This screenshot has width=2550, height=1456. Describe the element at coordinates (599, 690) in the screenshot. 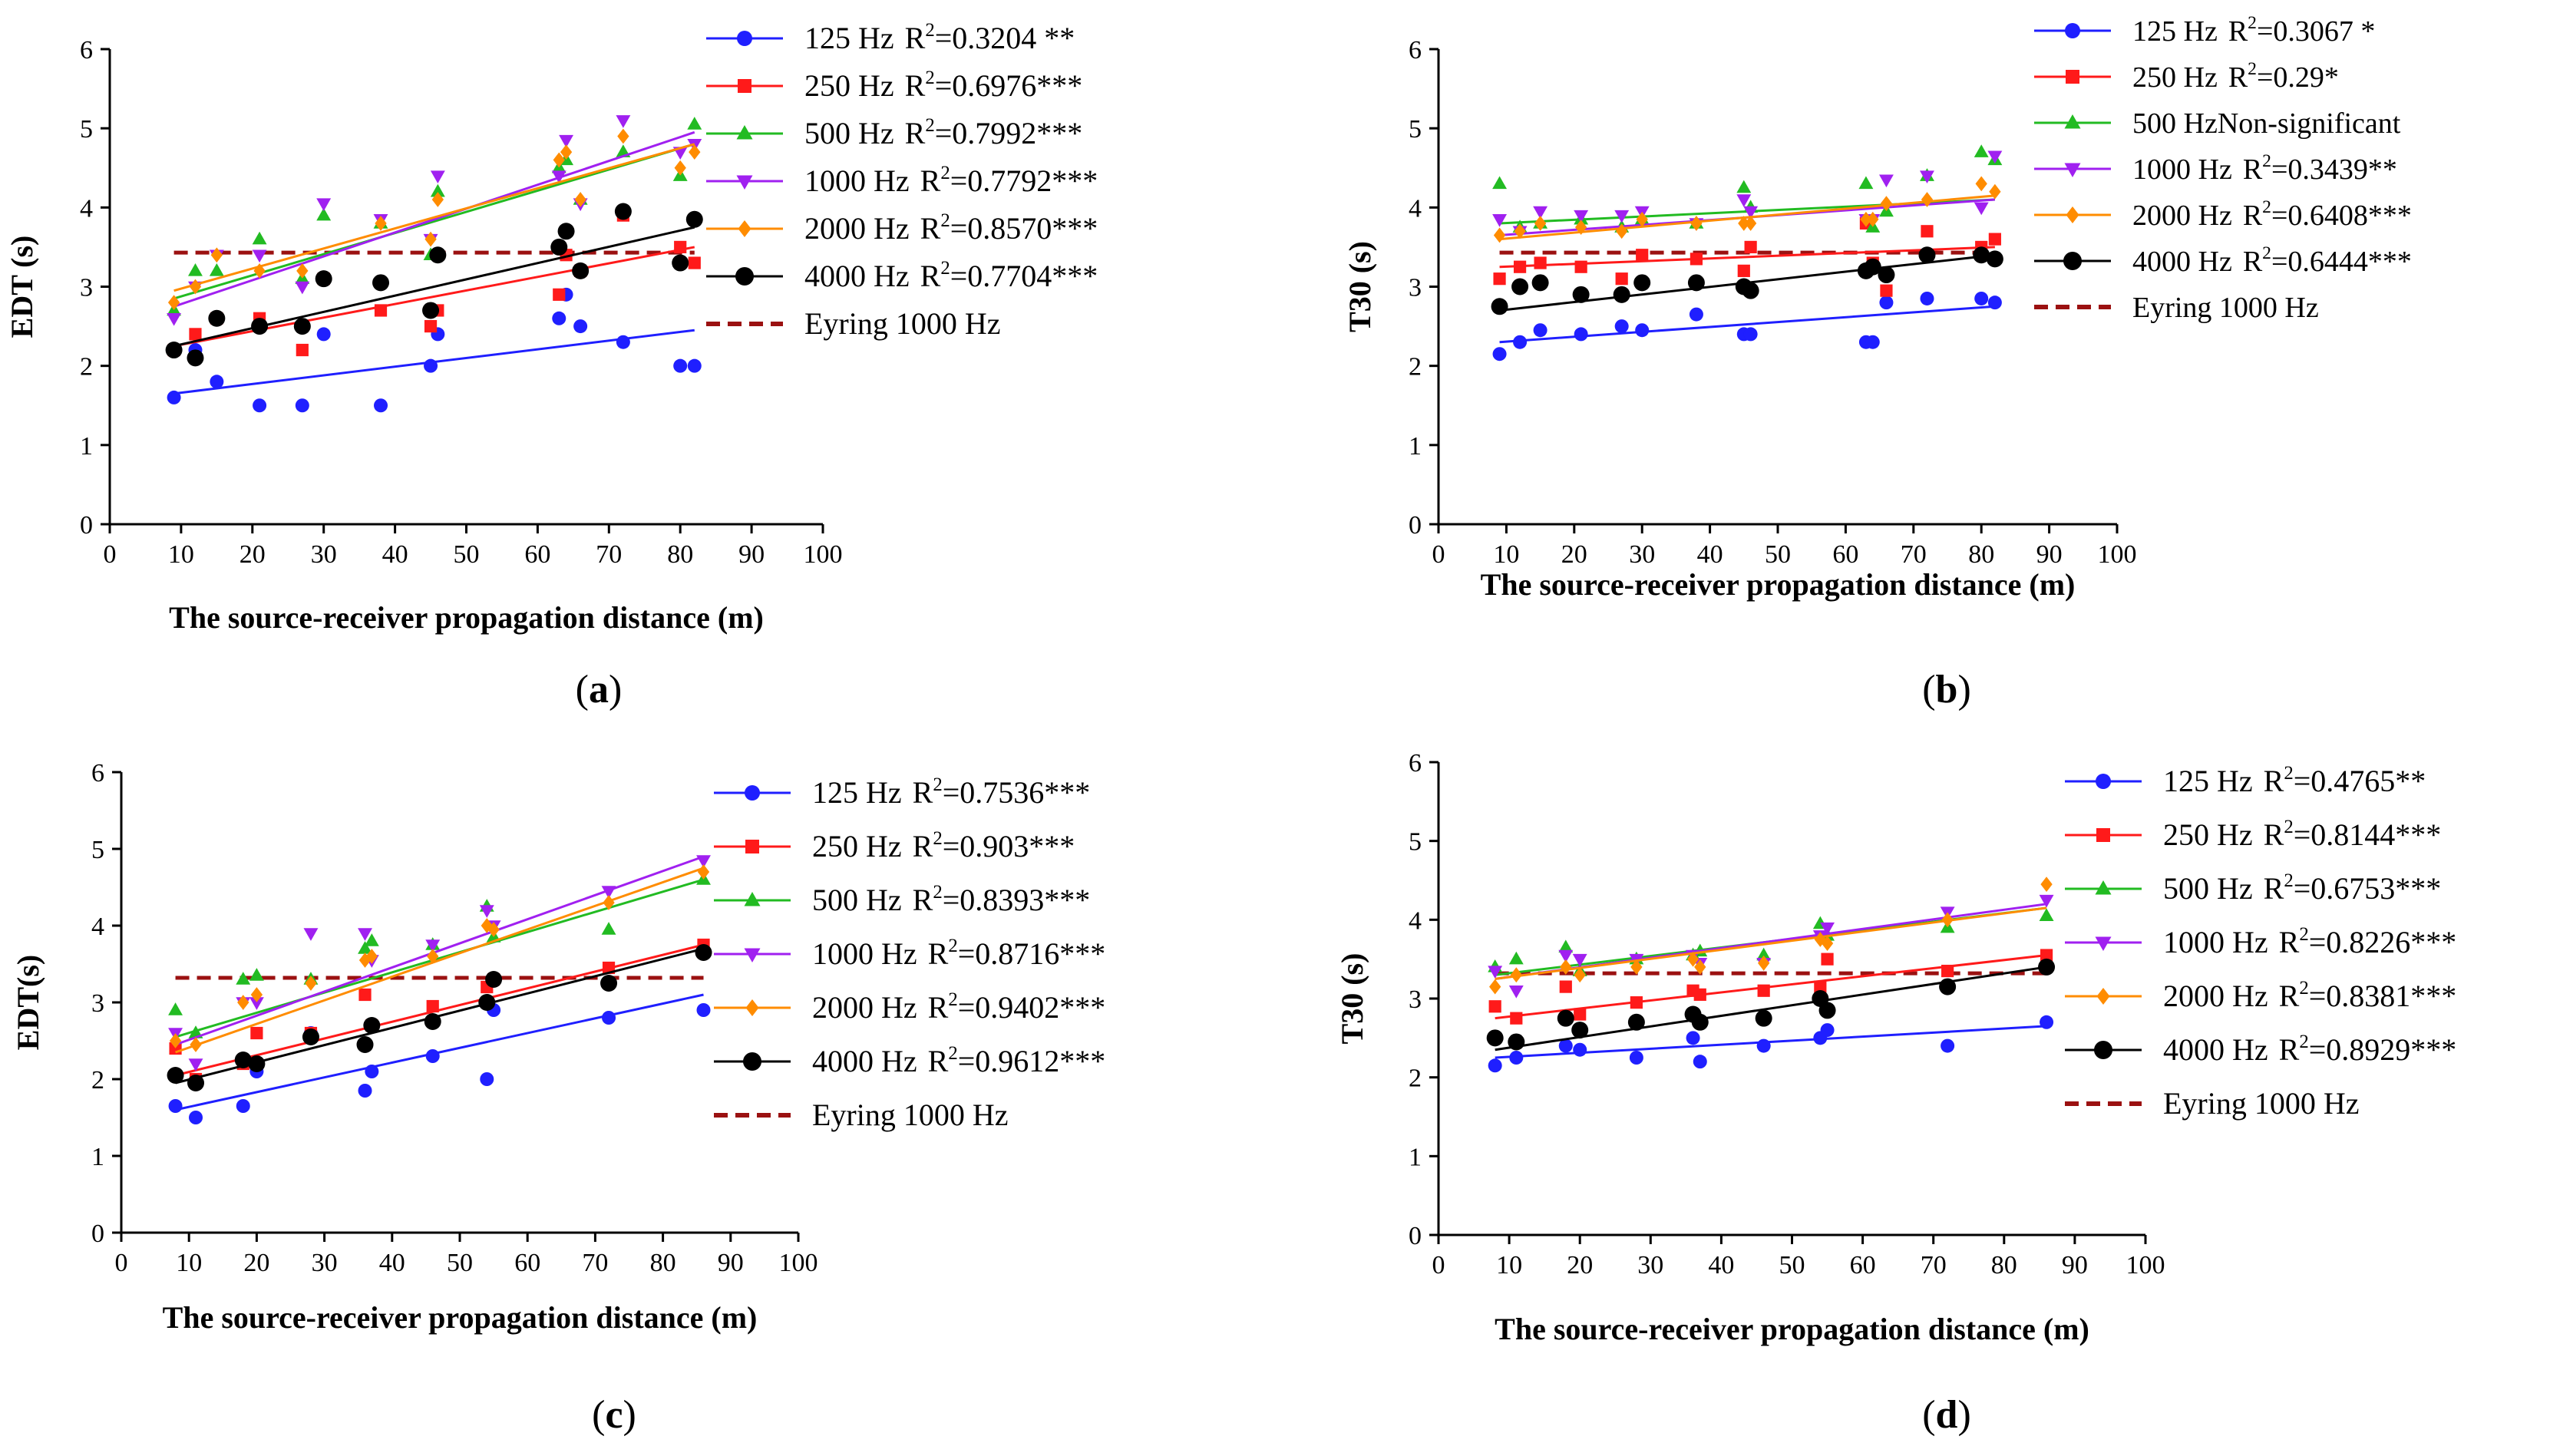

I see `caption-letter: a` at that location.